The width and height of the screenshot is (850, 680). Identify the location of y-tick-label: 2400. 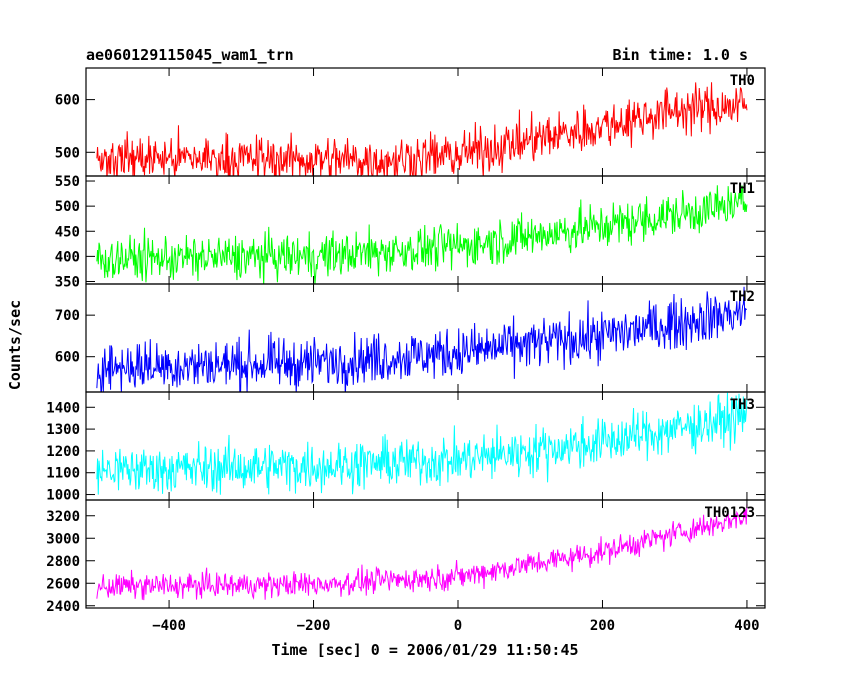
(63, 607).